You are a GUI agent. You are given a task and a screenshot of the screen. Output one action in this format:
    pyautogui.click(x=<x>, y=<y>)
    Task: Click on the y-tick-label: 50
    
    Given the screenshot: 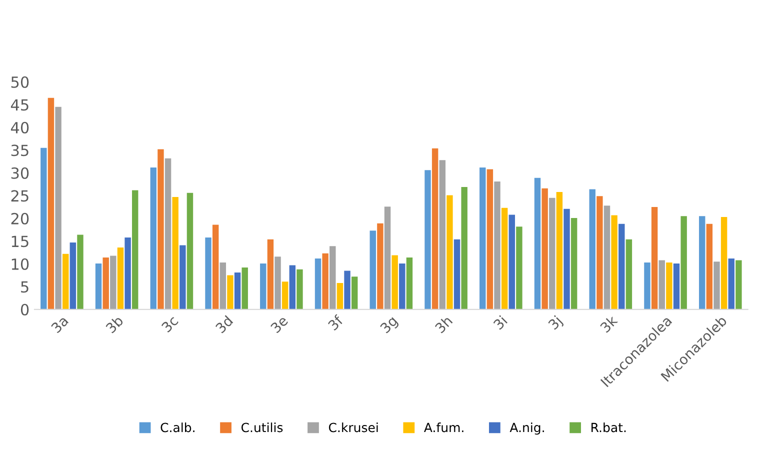 What is the action you would take?
    pyautogui.click(x=20, y=82)
    